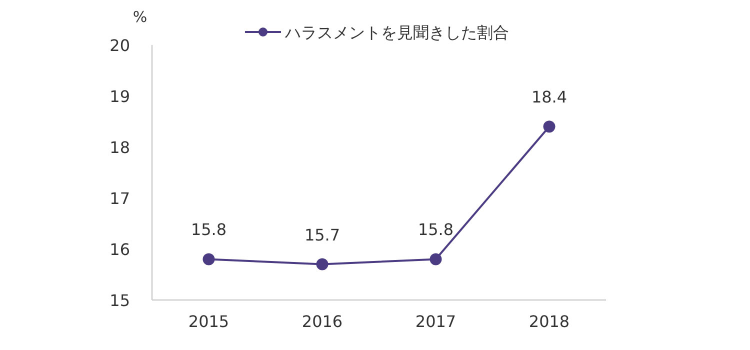  Describe the element at coordinates (120, 96) in the screenshot. I see `y-tick: 19` at that location.